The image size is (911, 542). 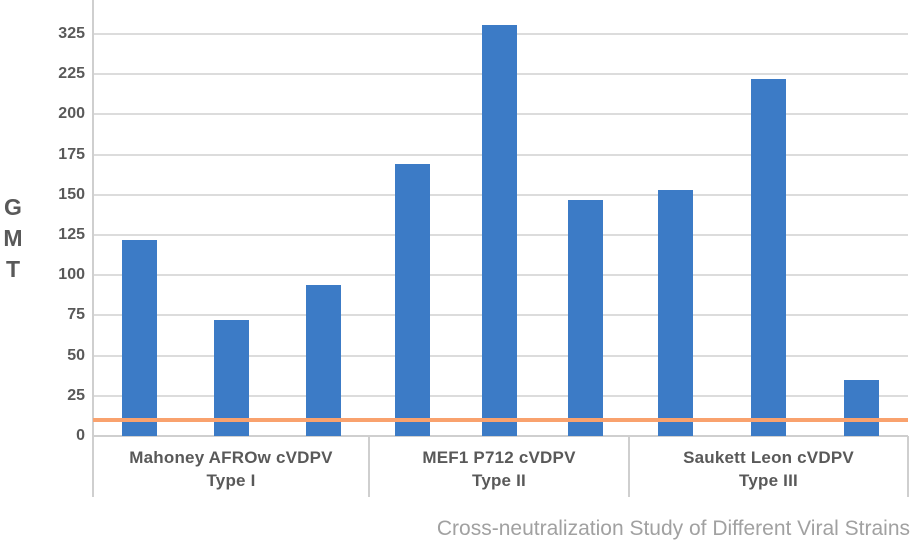 I want to click on y-axis-label-char: T, so click(x=13, y=269).